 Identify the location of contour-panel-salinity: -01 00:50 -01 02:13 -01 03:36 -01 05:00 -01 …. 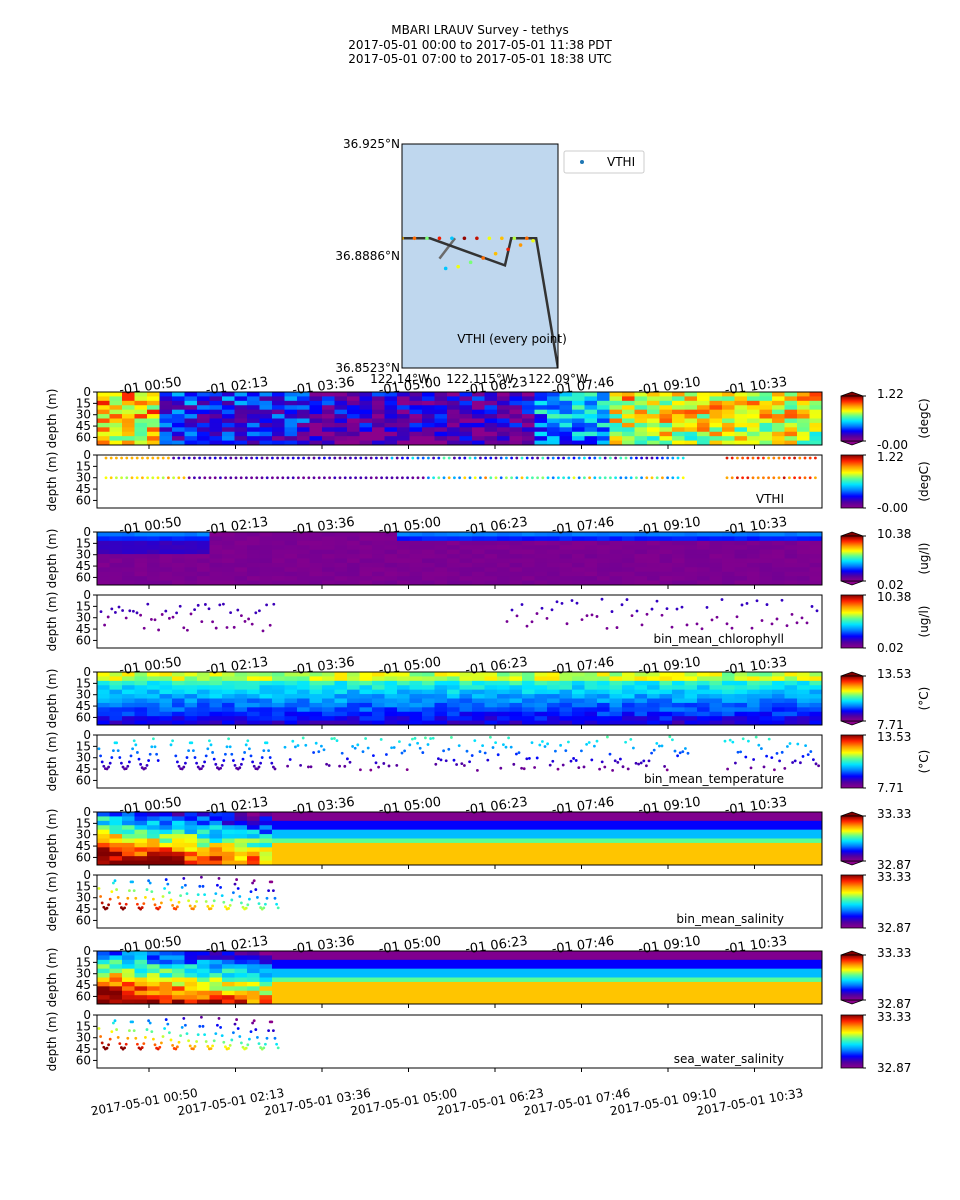
(478, 833).